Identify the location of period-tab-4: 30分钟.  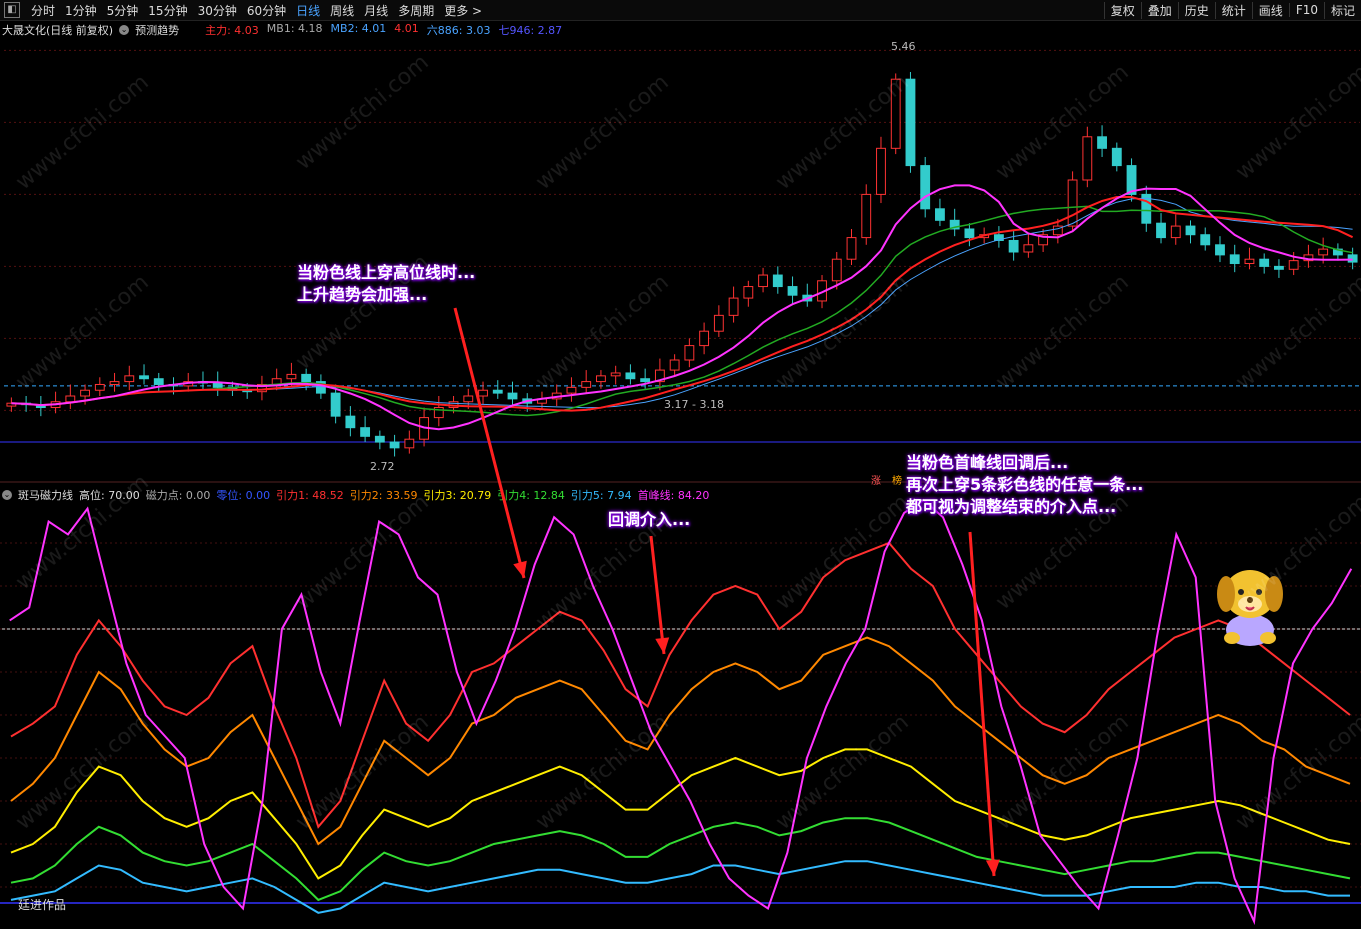
(217, 10).